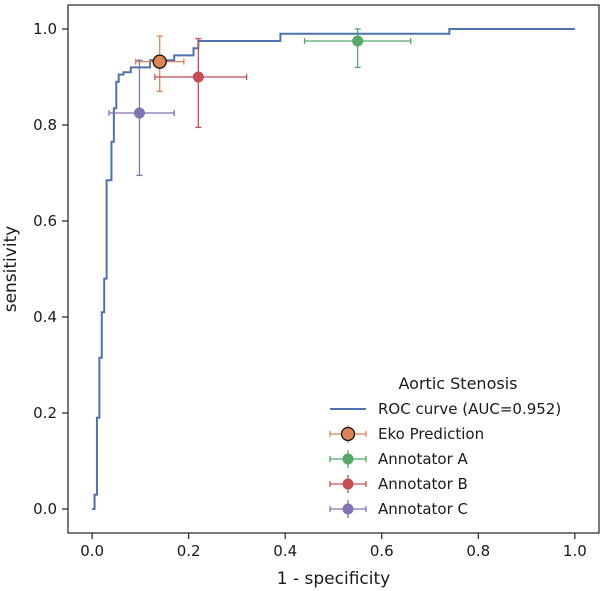  I want to click on x-tick-label: 0.8, so click(478, 551).